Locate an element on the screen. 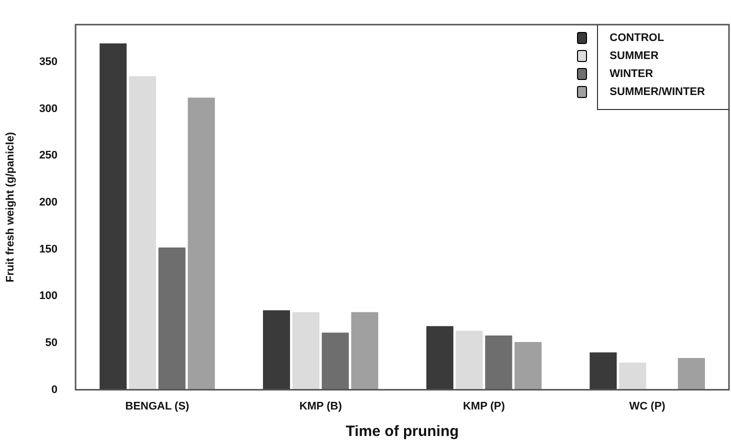 Image resolution: width=731 pixels, height=445 pixels. y-tick-label: 300 is located at coordinates (48, 108).